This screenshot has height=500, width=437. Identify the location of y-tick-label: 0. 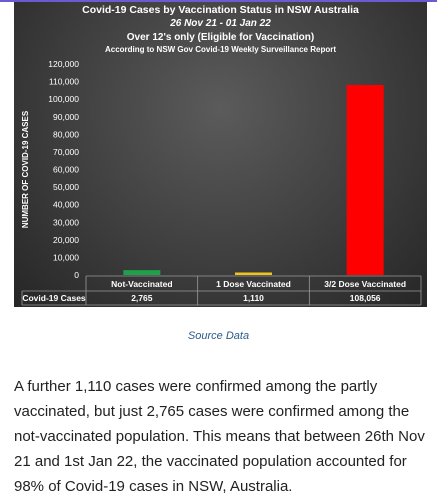
(76, 275).